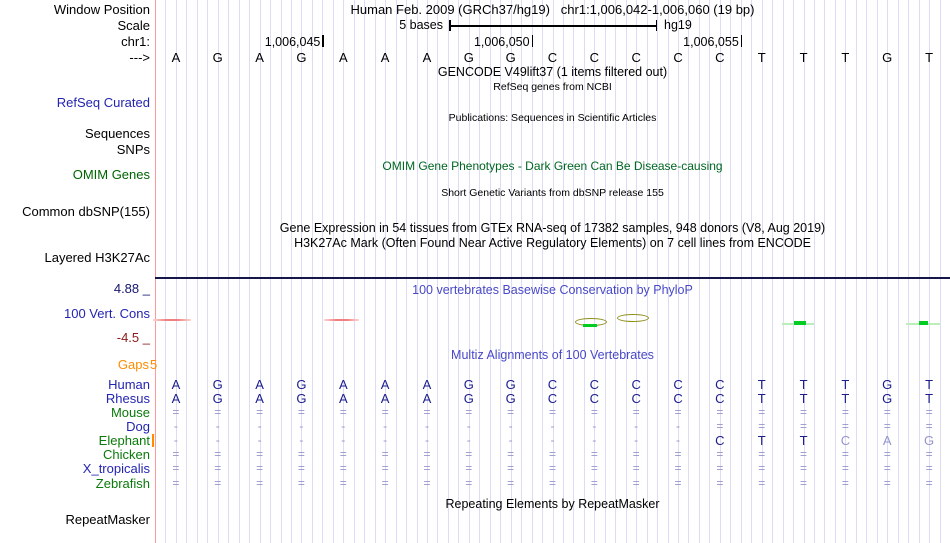 Image resolution: width=950 pixels, height=543 pixels. I want to click on track-label-sequences: Sequences, so click(117, 133).